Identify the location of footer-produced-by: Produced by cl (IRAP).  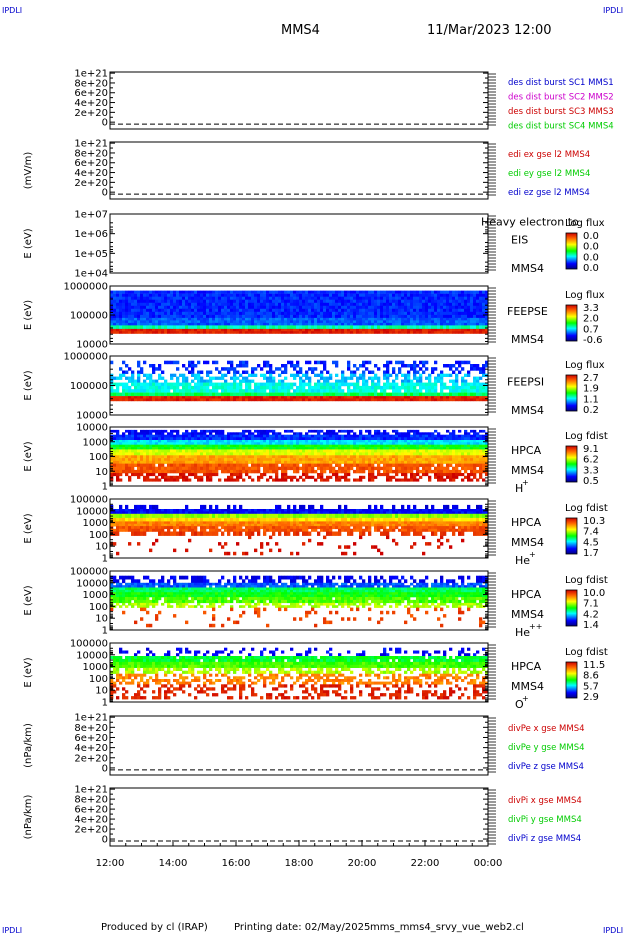
(154, 927).